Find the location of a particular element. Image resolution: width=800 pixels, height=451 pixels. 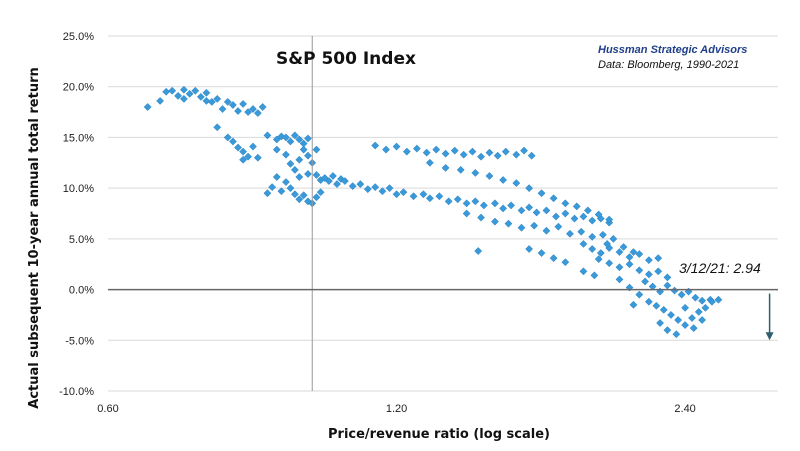

chart-title: S&P 500 Index is located at coordinates (346, 59).